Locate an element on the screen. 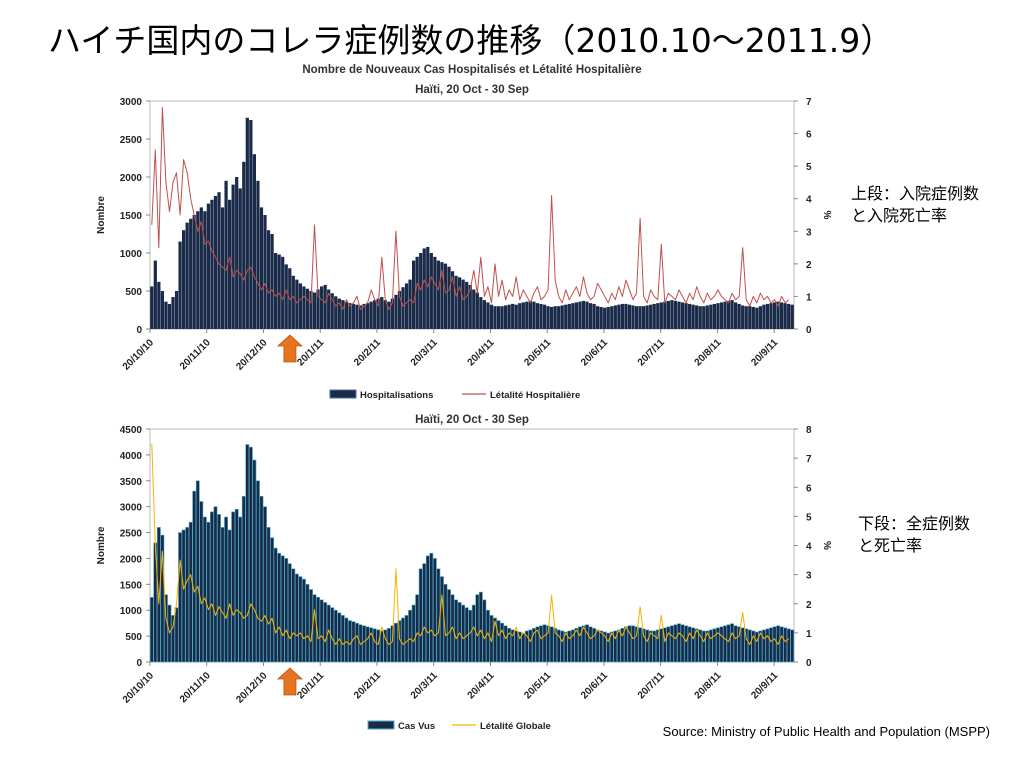 This screenshot has height=768, width=1024. chart2-xtick-label: 20/4/11 is located at coordinates (481, 685).